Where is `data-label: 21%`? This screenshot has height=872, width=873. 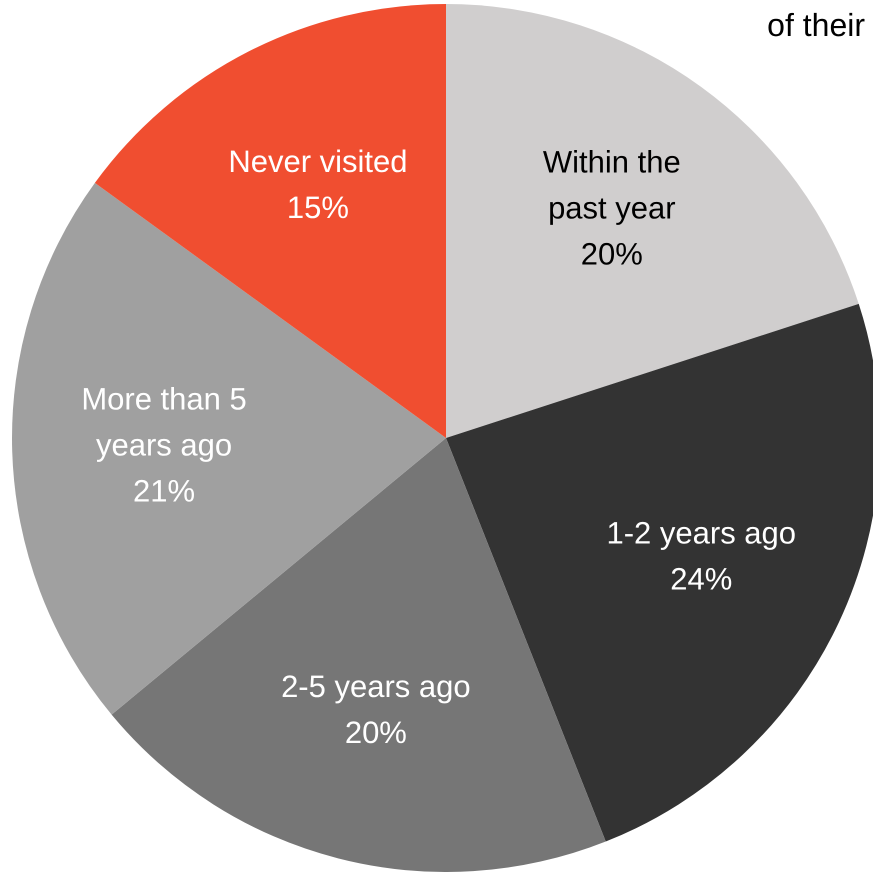 data-label: 21% is located at coordinates (164, 490).